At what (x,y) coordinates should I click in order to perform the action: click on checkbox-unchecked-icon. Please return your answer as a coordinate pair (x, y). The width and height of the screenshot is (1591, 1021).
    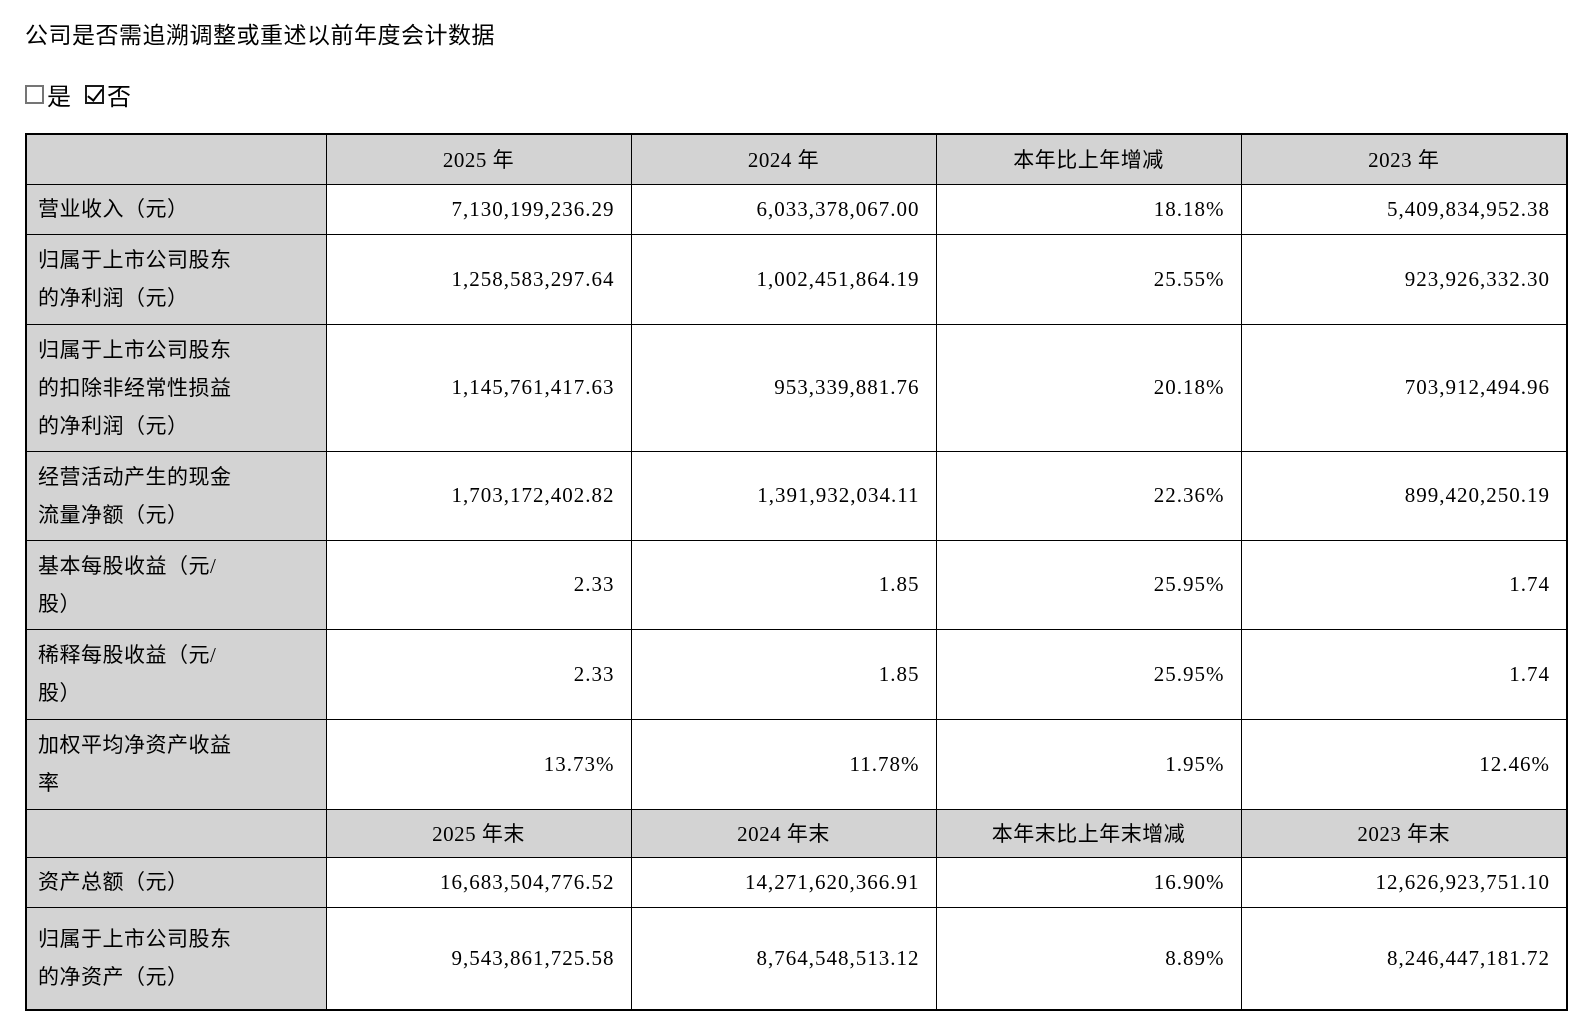
    Looking at the image, I should click on (34, 94).